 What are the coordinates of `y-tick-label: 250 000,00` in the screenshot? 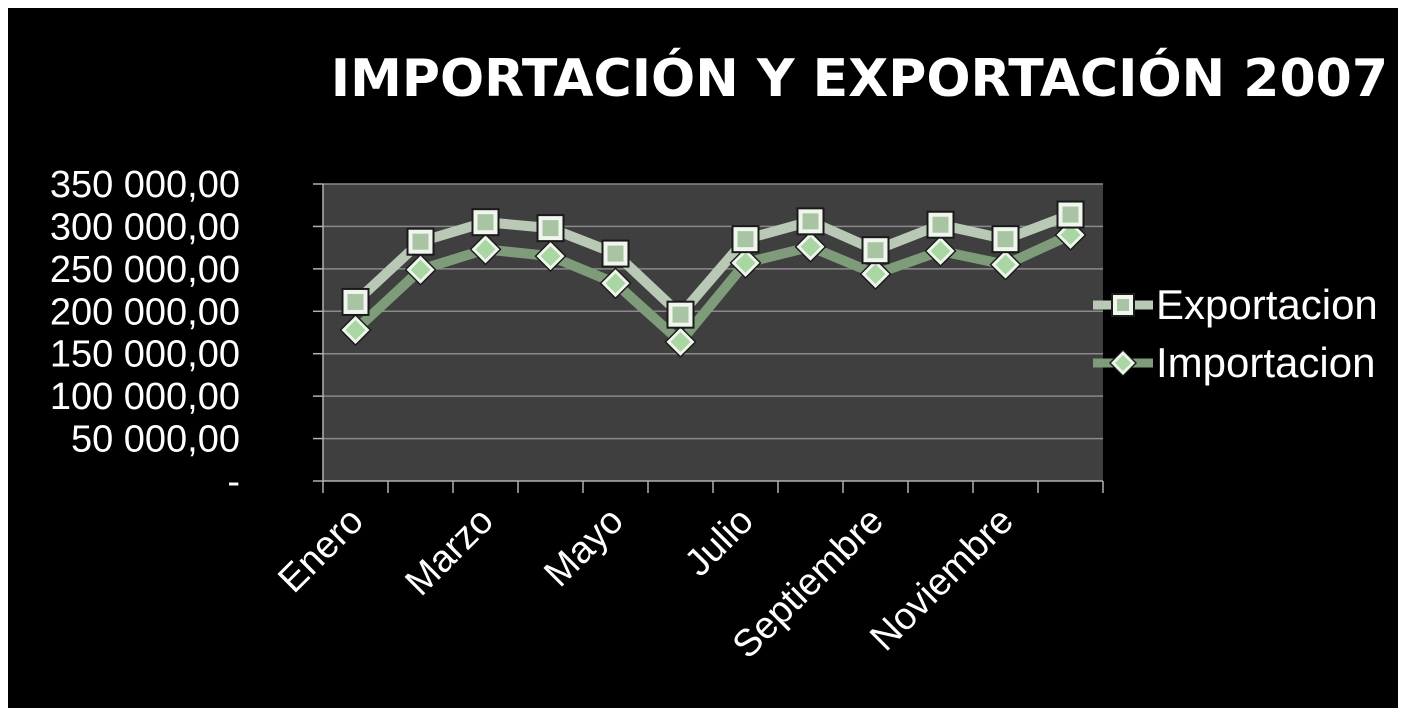 It's located at (145, 270).